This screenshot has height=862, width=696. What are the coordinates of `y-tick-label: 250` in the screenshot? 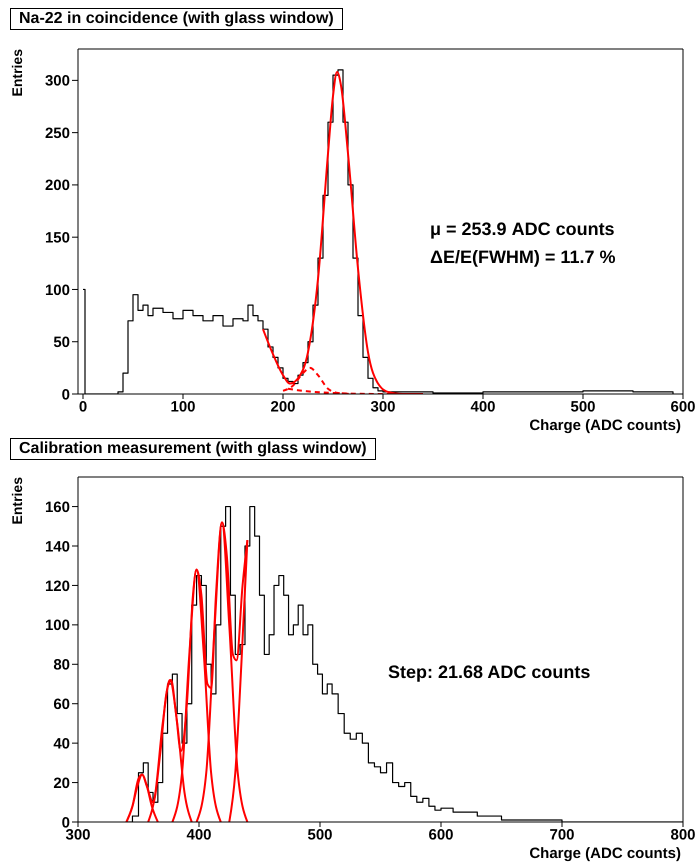 It's located at (57, 133).